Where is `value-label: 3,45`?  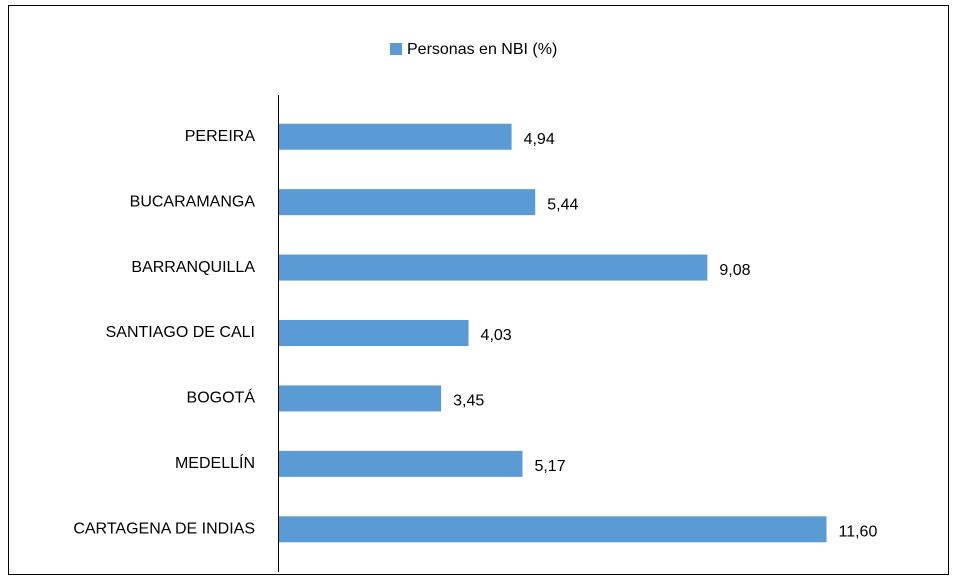 value-label: 3,45 is located at coordinates (468, 401).